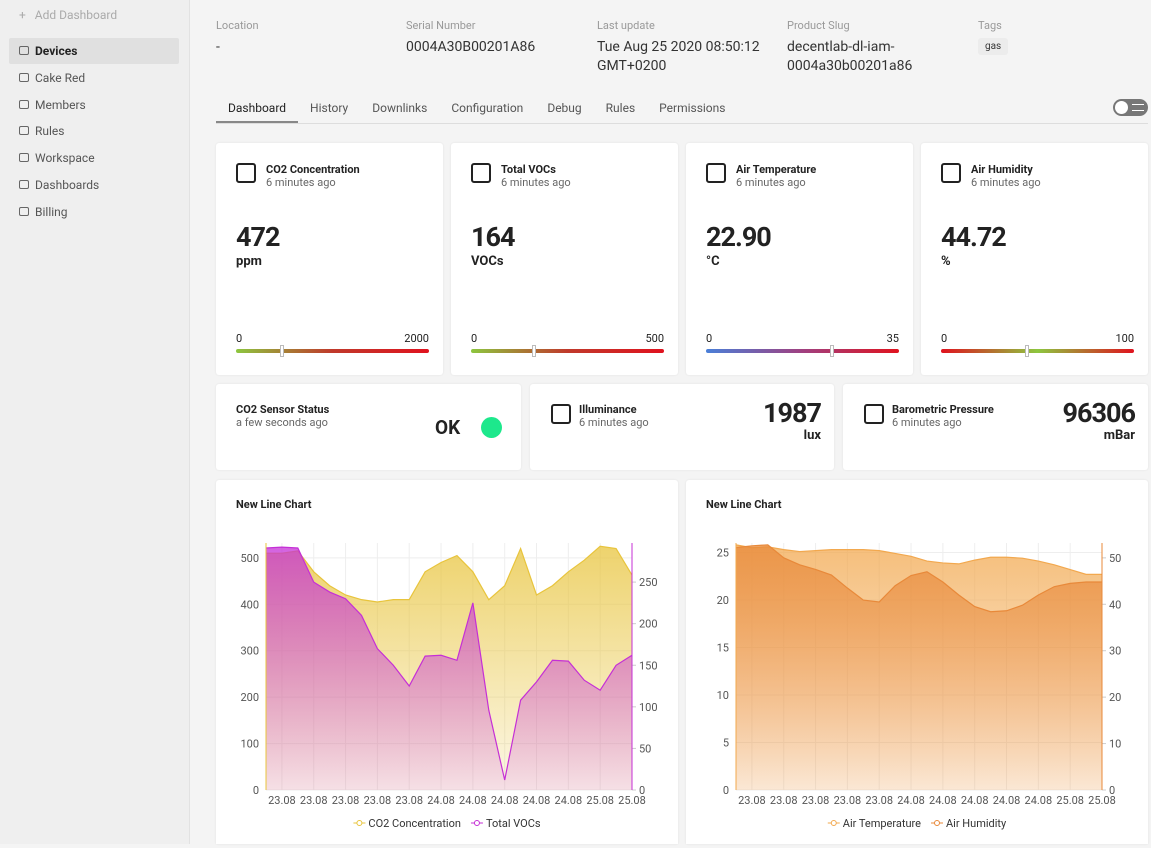 This screenshot has height=848, width=1151. What do you see at coordinates (692, 108) in the screenshot?
I see `tab: Permissions` at bounding box center [692, 108].